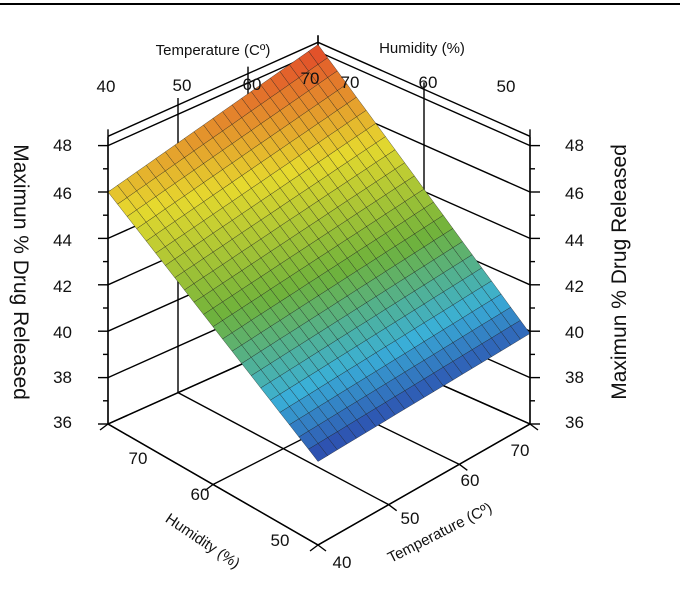 The width and height of the screenshot is (680, 609). Describe the element at coordinates (62, 240) in the screenshot. I see `tick-zl-44: 44` at that location.